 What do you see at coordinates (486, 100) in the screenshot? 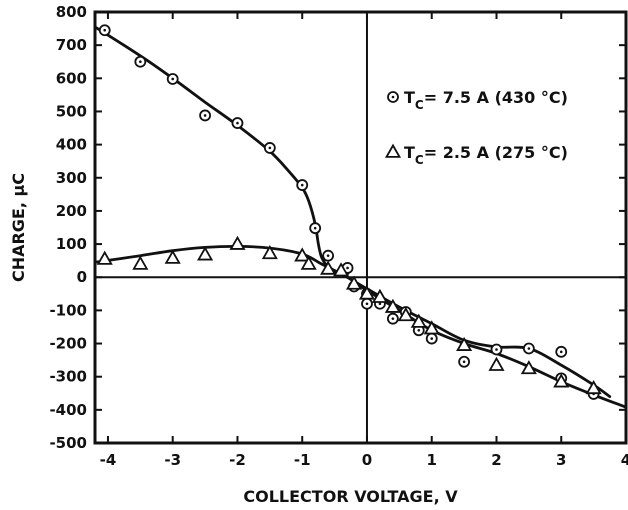
I see `legend-label-series-1: TC= 7.5 A (430 °C)` at bounding box center [486, 100].